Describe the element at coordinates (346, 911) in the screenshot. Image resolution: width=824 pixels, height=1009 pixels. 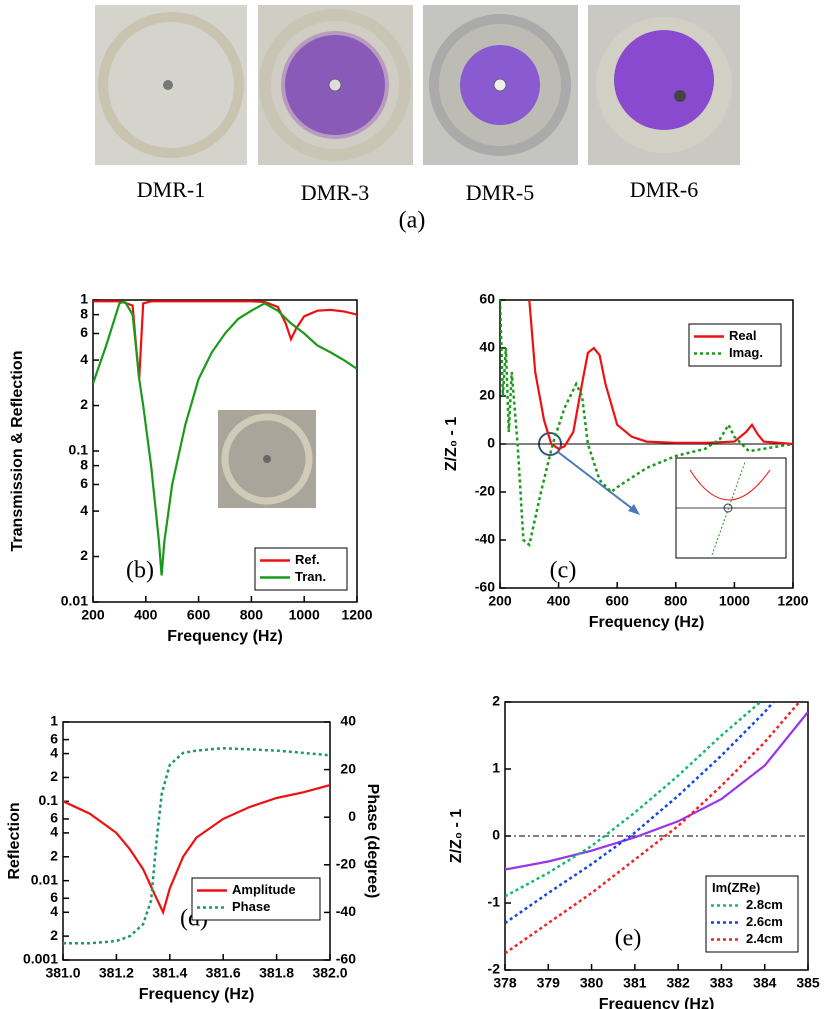
I see `y2-tick-label: -40` at that location.